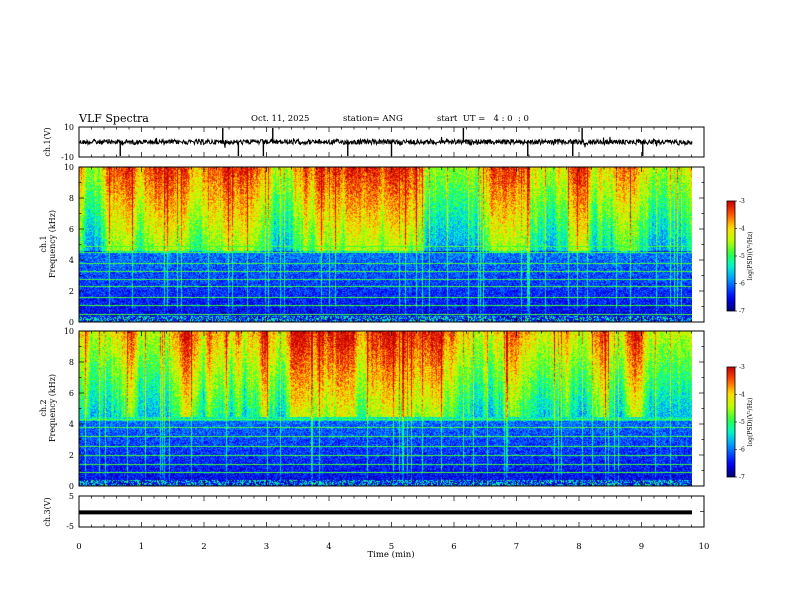 The width and height of the screenshot is (792, 612). I want to click on ch2-colorbar-tick--4: -4, so click(742, 395).